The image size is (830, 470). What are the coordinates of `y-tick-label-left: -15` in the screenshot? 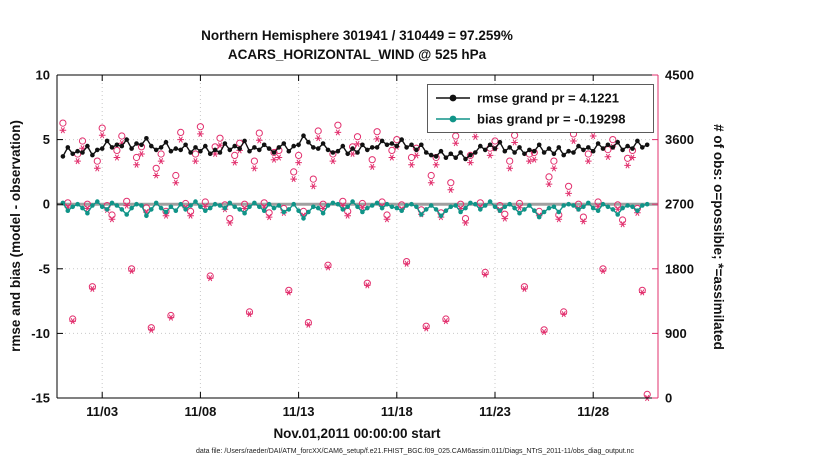 It's located at (40, 398).